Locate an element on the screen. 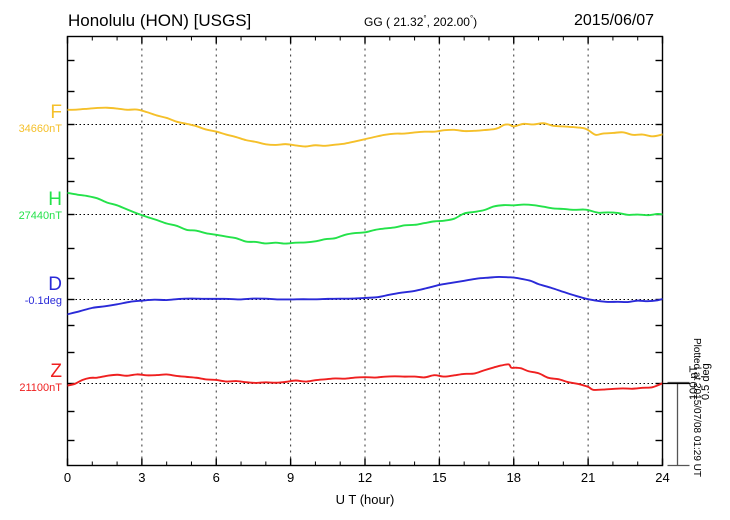 This screenshot has height=520, width=730. legend-item-h: H 27440nT is located at coordinates (40, 206).